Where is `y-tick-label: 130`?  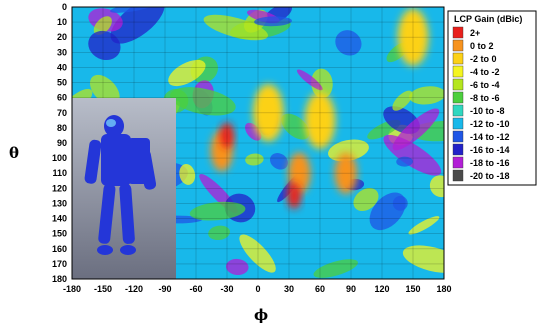
y-tick-label: 130 is located at coordinates (59, 203).